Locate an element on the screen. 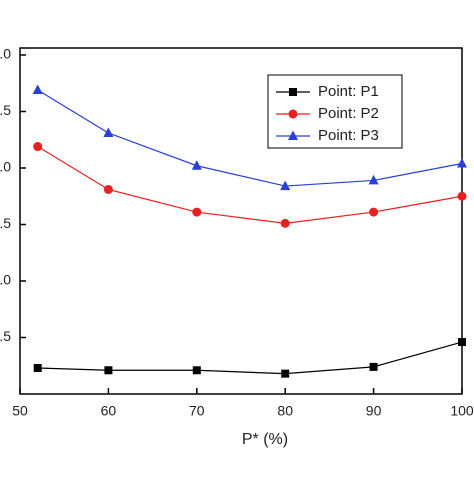  x-tick-label: 50 is located at coordinates (20, 411).